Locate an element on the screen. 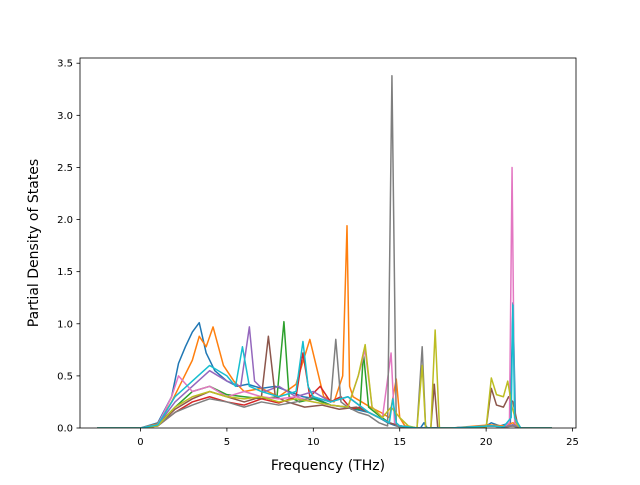  y-tick-label: 3.5 is located at coordinates (65, 64).